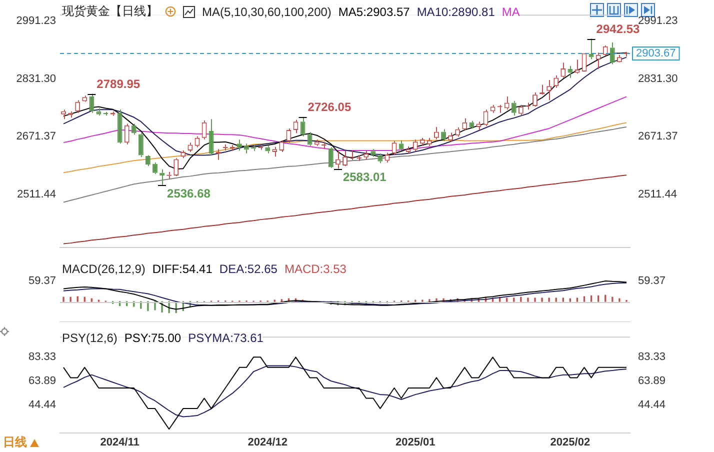  I want to click on text: MA5:2903.57, so click(374, 11).